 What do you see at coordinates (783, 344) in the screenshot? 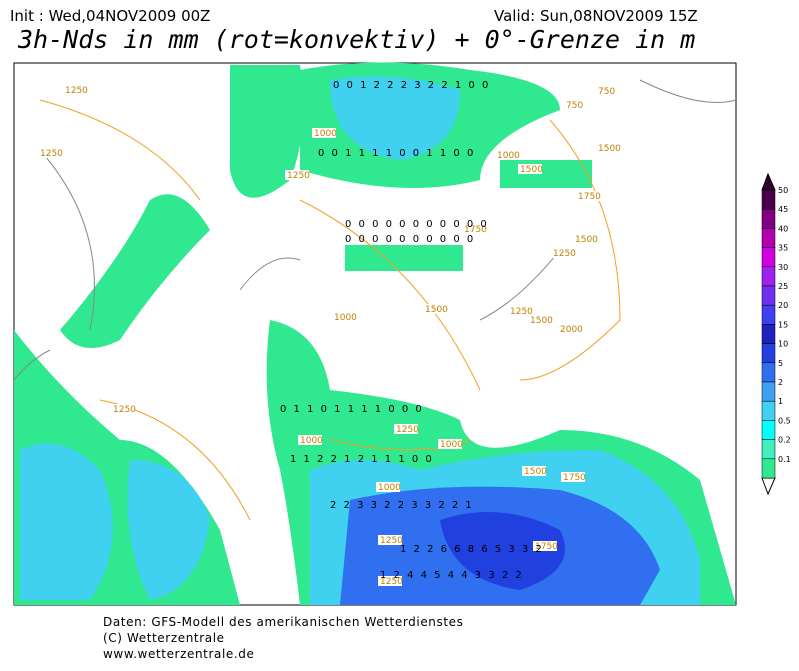
I see `colorbar-label: 10` at bounding box center [783, 344].